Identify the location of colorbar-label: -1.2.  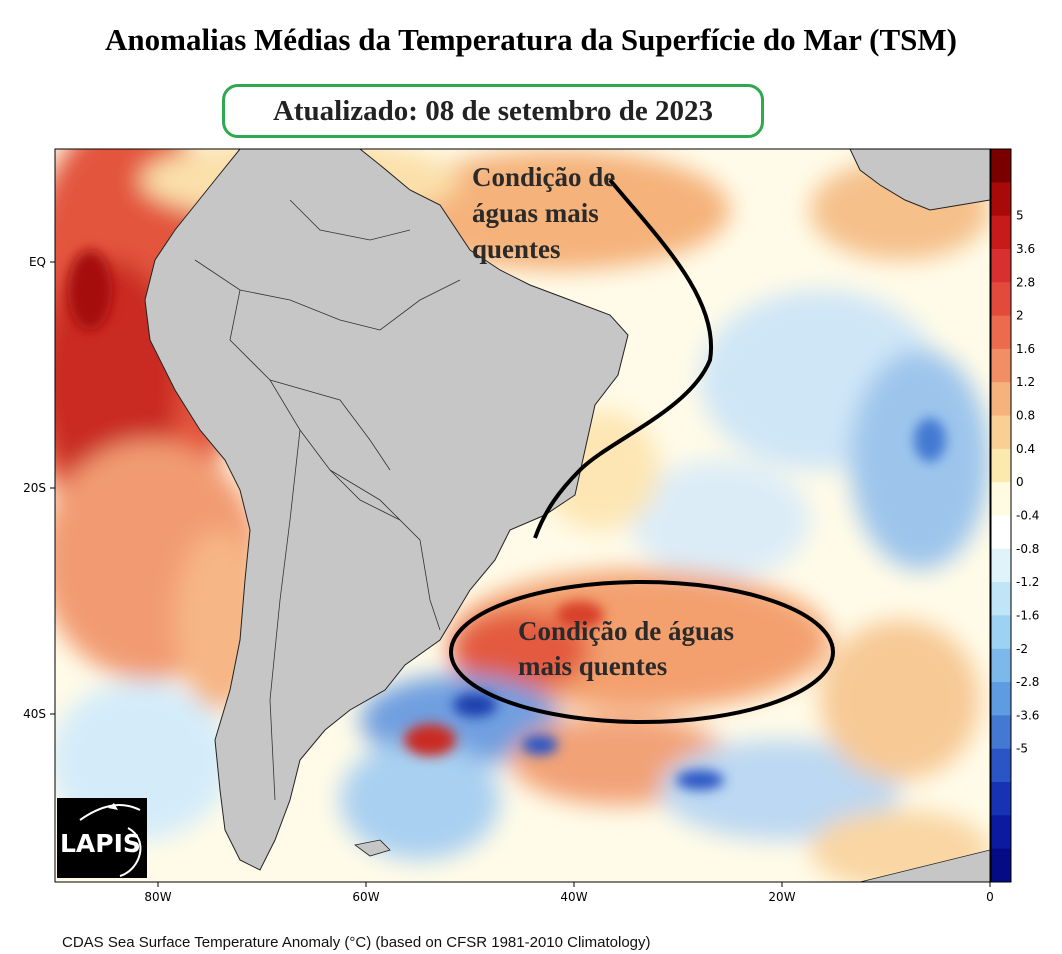
(1027, 582).